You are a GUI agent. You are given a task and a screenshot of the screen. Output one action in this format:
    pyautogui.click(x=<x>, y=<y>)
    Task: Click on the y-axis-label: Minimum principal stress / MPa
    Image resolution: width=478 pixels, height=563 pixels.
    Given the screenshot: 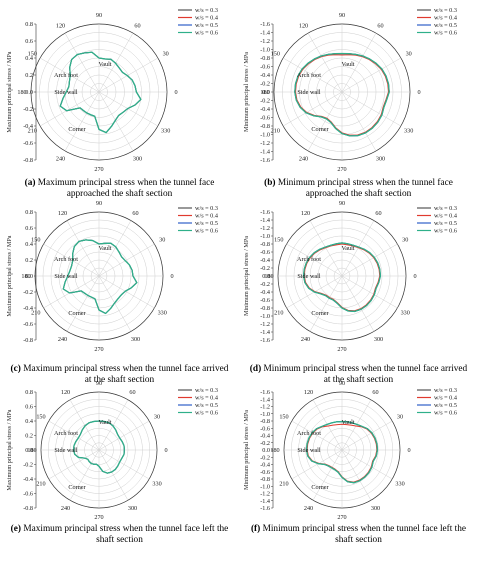 What is the action you would take?
    pyautogui.click(x=246, y=92)
    